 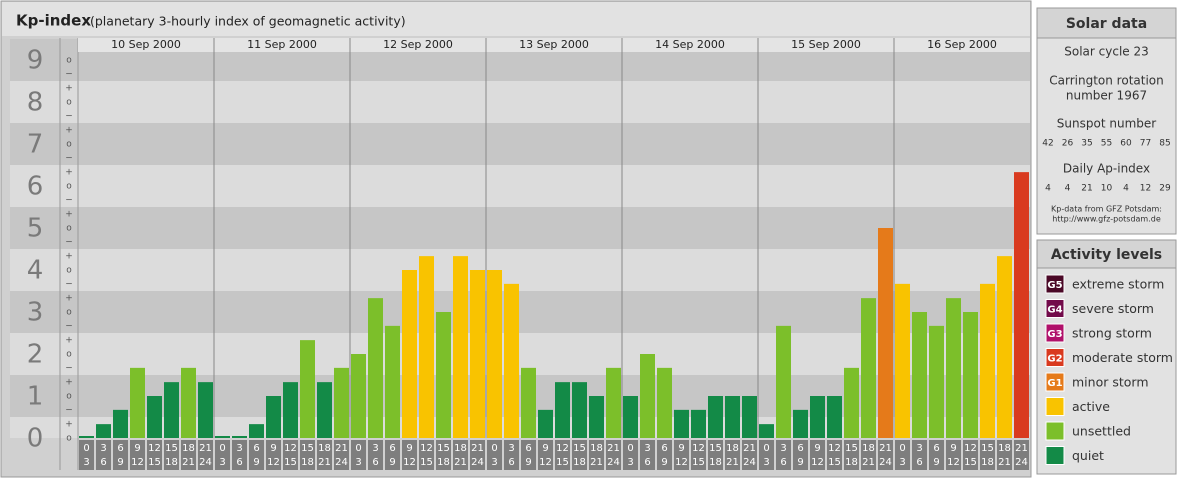 What do you see at coordinates (35, 313) in the screenshot?
I see `y-tick-label: 3` at bounding box center [35, 313].